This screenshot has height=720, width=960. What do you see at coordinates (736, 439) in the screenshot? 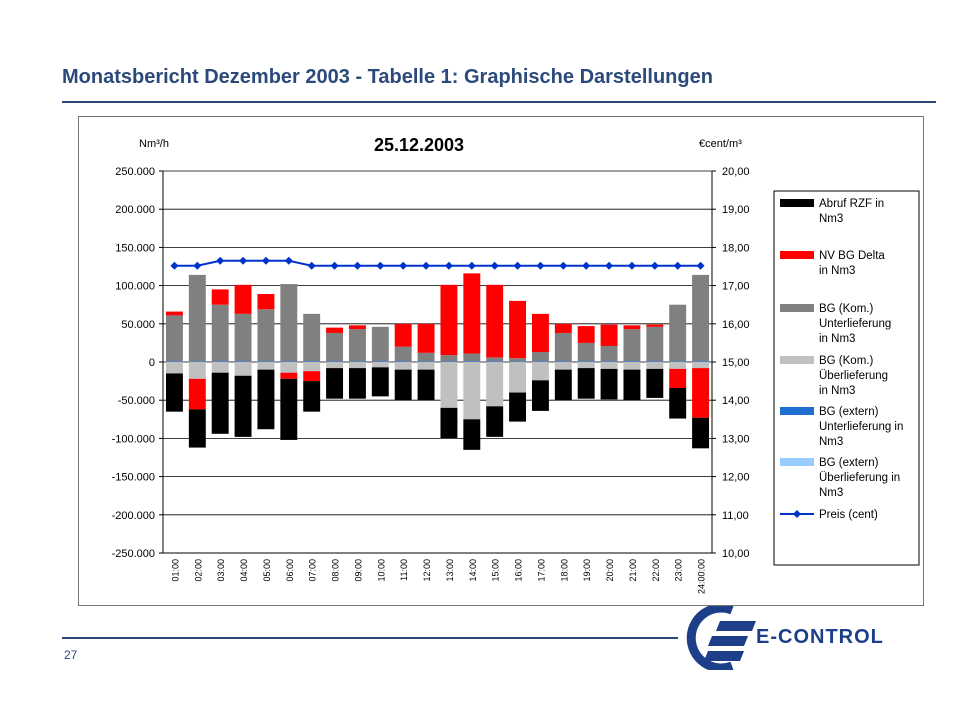
I see `y-tick-label-right: 13,00` at bounding box center [736, 439].